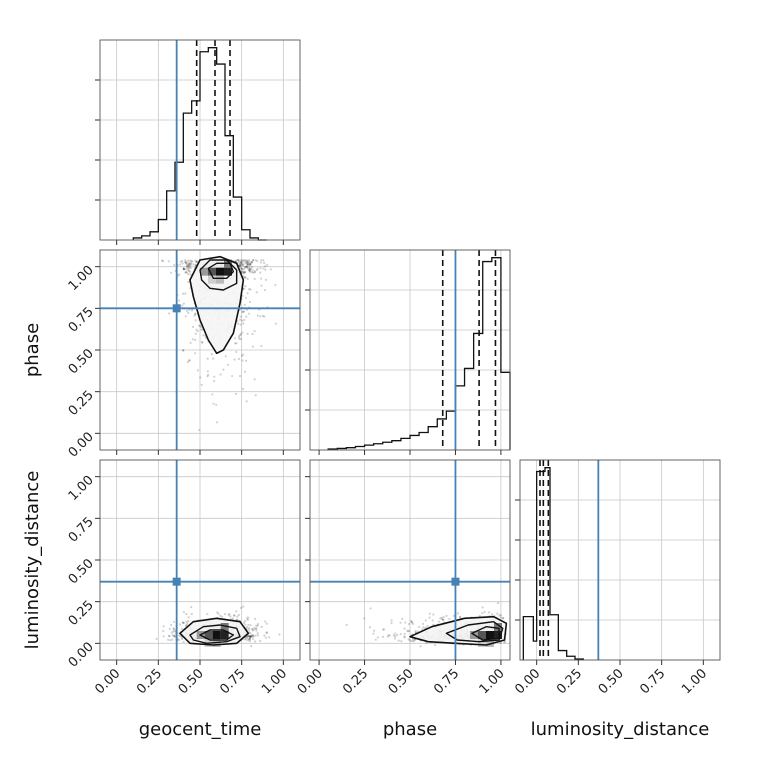 The width and height of the screenshot is (760, 760). What do you see at coordinates (183, 578) in the screenshot?
I see `panel-geocent-time-vs-luminosity-distance: 0.00 0.25 0.50 0.75 1.00 0.00 0.25 0.50 0.75 1.00` at bounding box center [183, 578].